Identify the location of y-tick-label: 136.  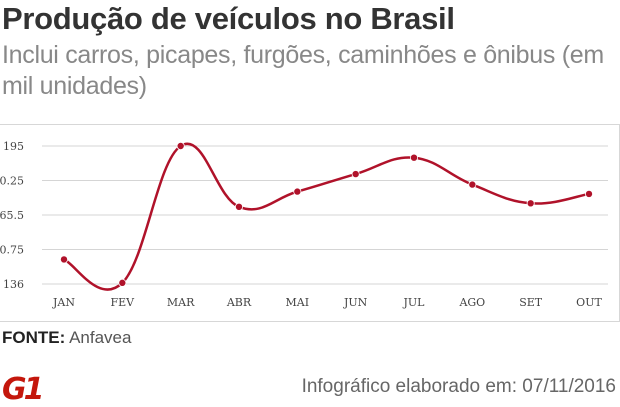
(13, 284).